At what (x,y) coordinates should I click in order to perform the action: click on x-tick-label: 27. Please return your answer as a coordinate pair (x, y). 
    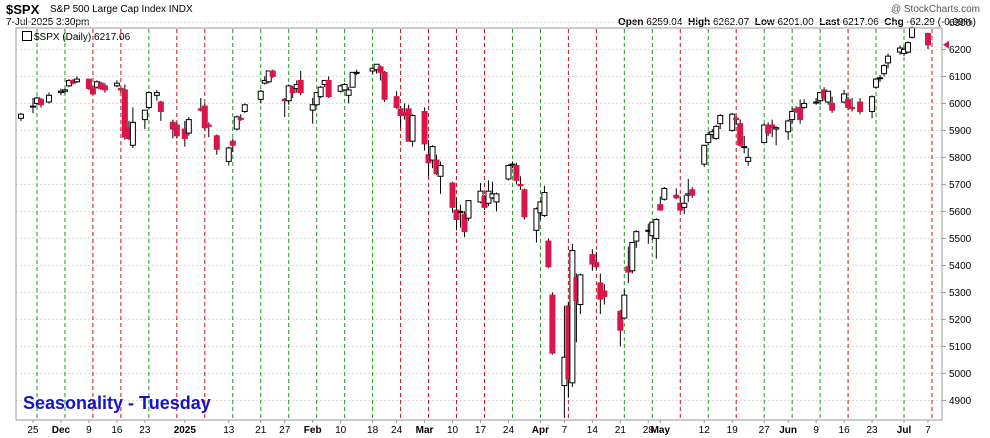
    Looking at the image, I should click on (765, 430).